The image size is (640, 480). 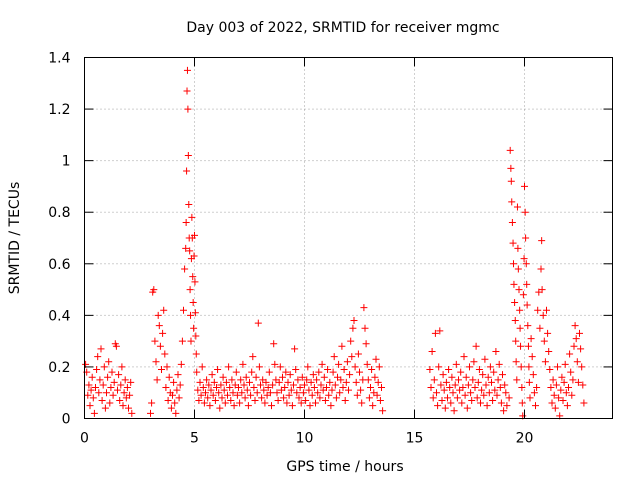 I want to click on x-tick-labels: 0 5 10 15 20, so click(x=306, y=439).